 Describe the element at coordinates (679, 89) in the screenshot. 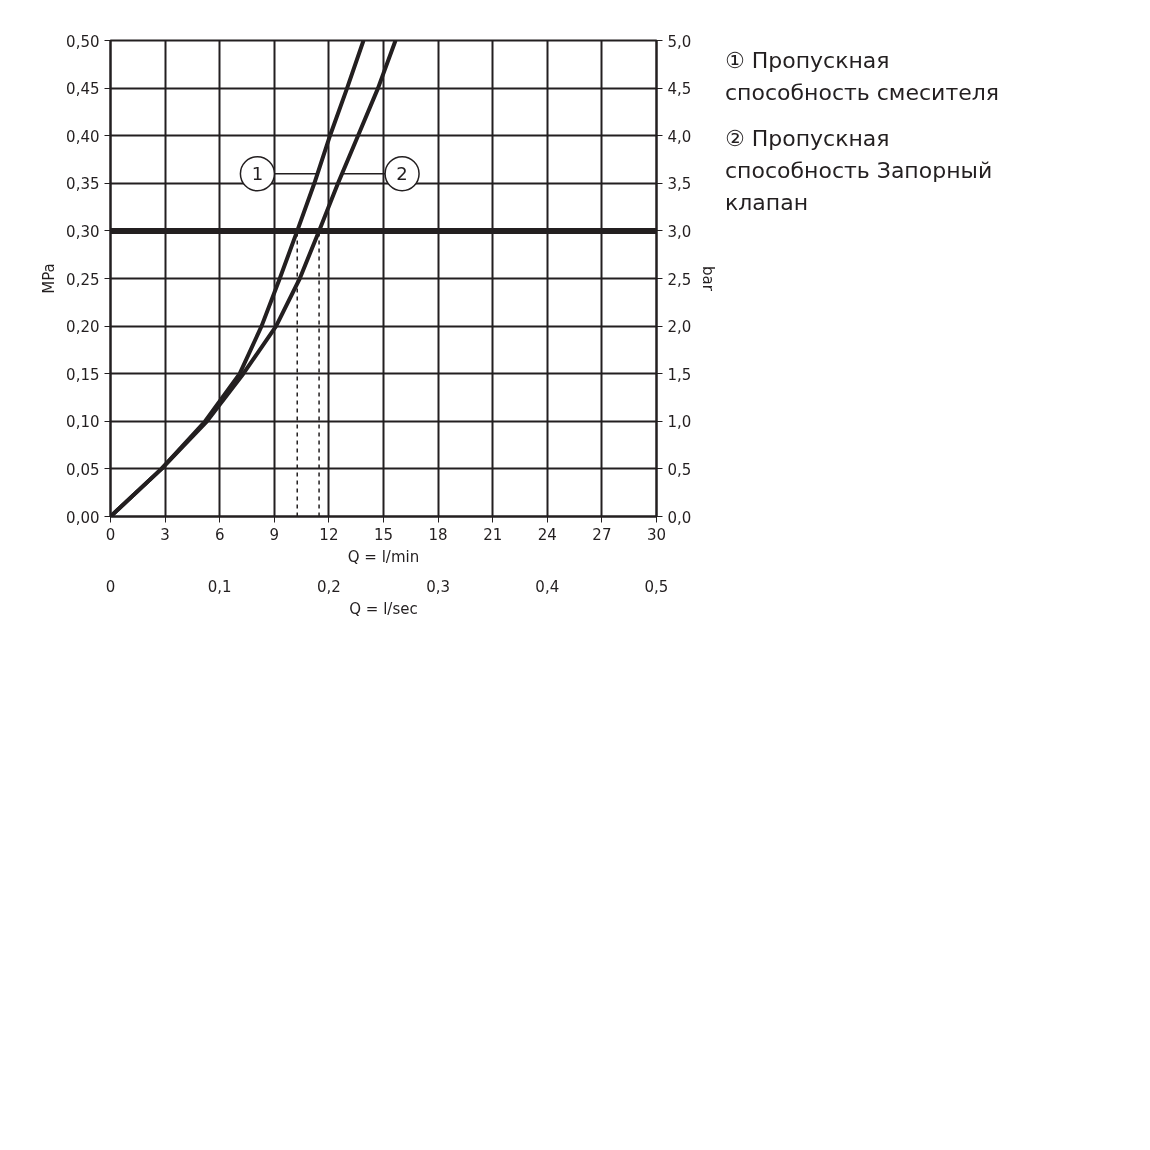

I see `y2-tick-label: 4,5` at that location.